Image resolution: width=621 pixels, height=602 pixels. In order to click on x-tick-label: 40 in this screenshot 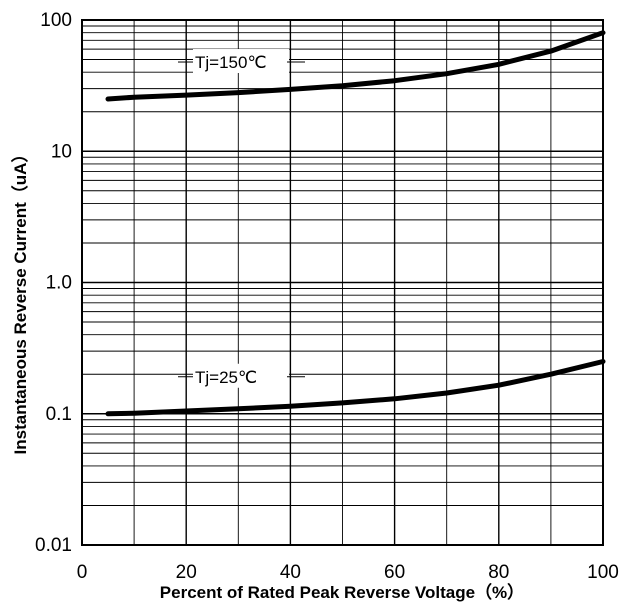, I will do `click(290, 572)`.